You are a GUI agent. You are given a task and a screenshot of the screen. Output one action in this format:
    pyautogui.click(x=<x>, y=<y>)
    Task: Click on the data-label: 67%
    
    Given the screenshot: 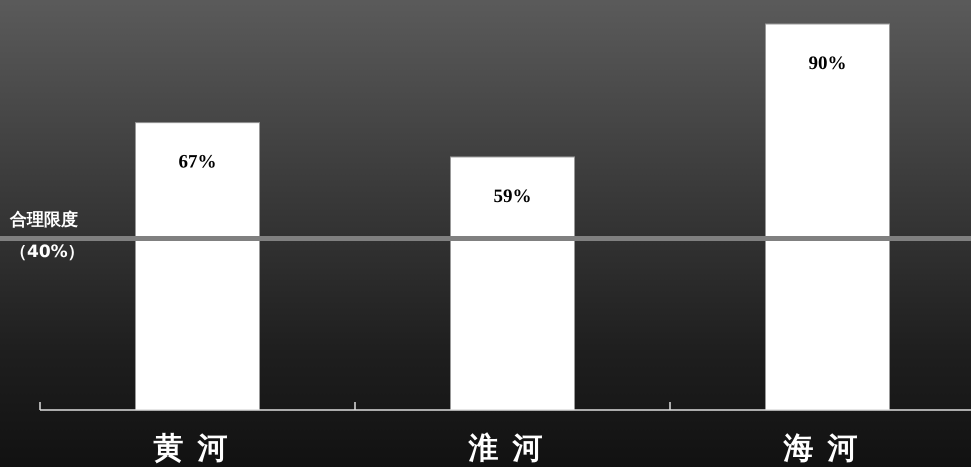 What is the action you would take?
    pyautogui.click(x=197, y=162)
    